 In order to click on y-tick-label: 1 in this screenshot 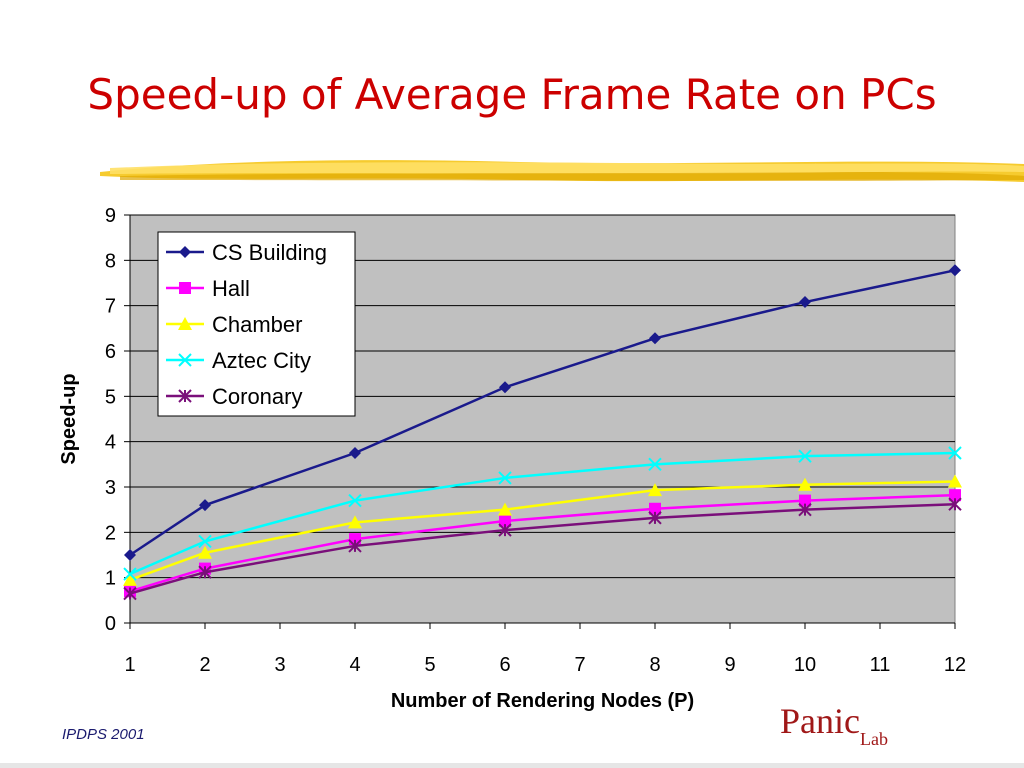, I will do `click(110, 579)`.